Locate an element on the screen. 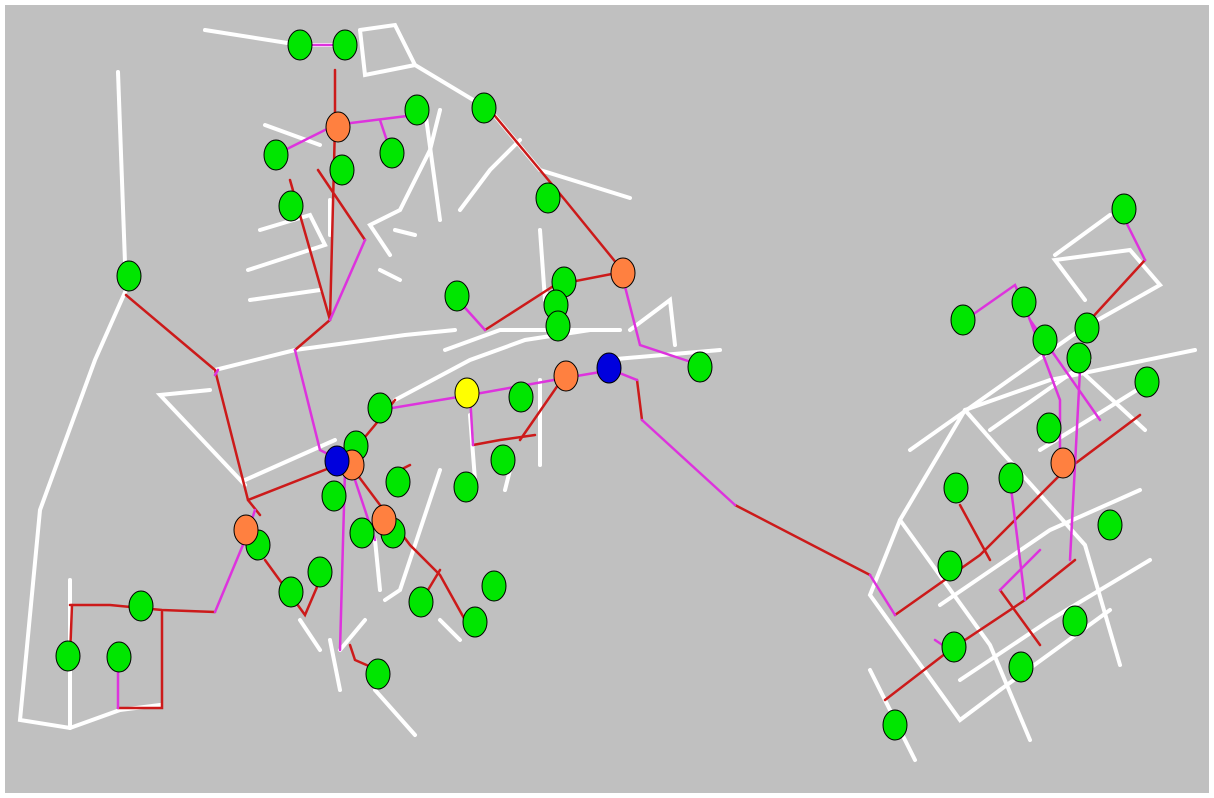 The image size is (1214, 798). selected-node-yellow is located at coordinates (467, 393).